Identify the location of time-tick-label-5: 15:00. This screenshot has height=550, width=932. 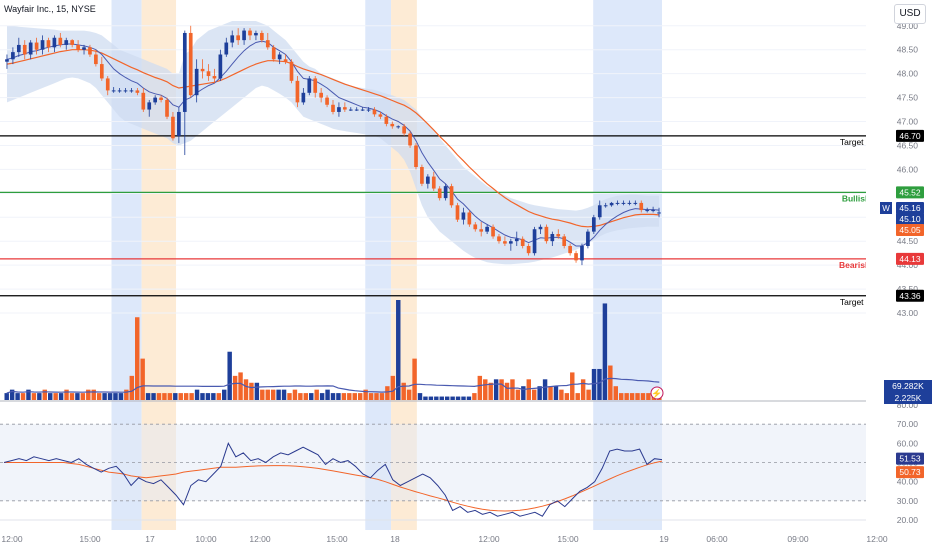
(337, 539).